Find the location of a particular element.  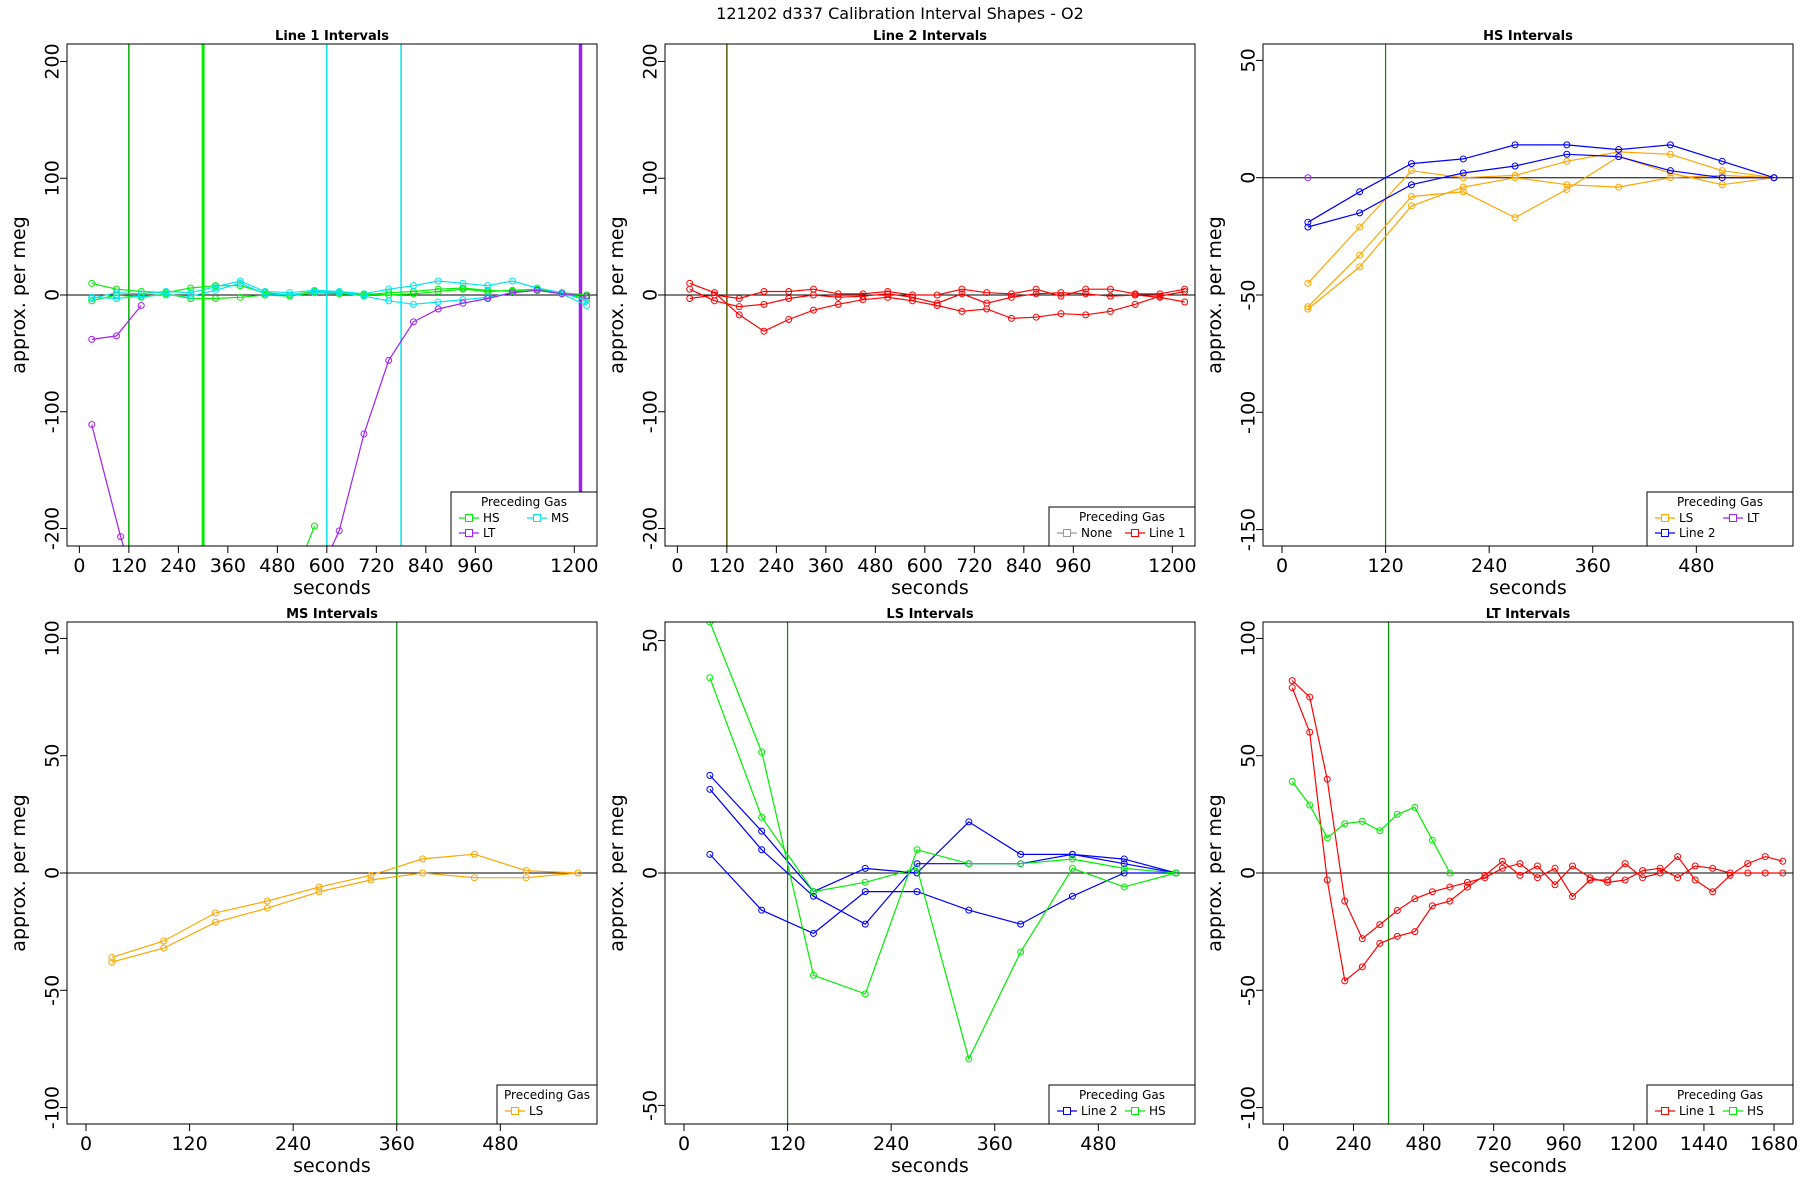

series-hs is located at coordinates (1371, 827).